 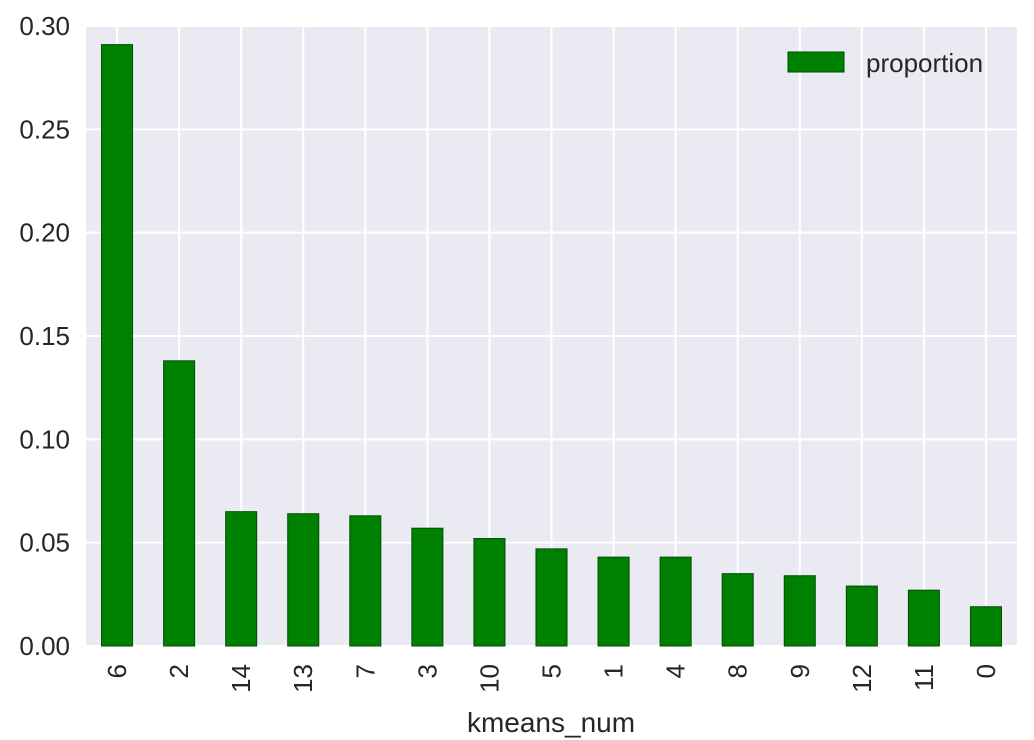 I want to click on x-tick-label-4: 4, so click(x=676, y=671).